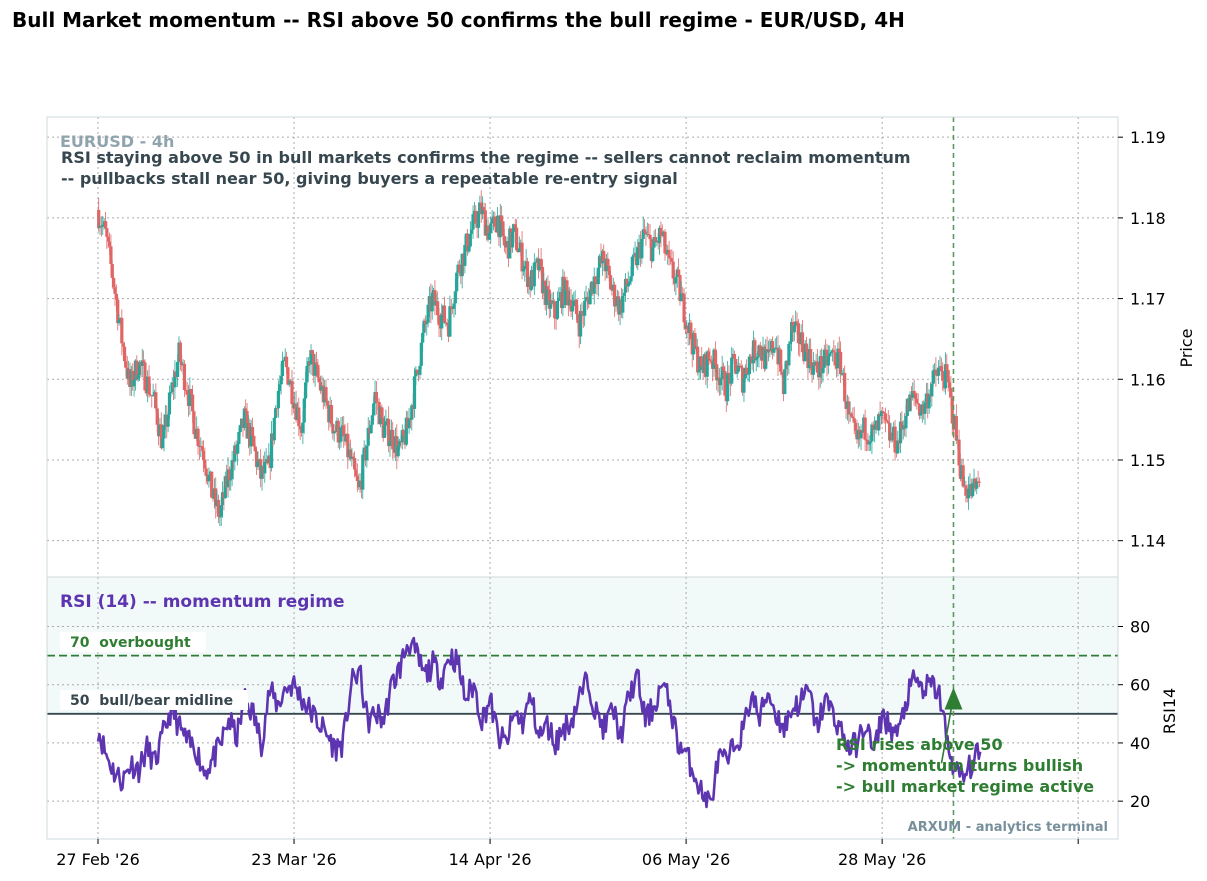  What do you see at coordinates (1186, 347) in the screenshot?
I see `price-axis-label: Price` at bounding box center [1186, 347].